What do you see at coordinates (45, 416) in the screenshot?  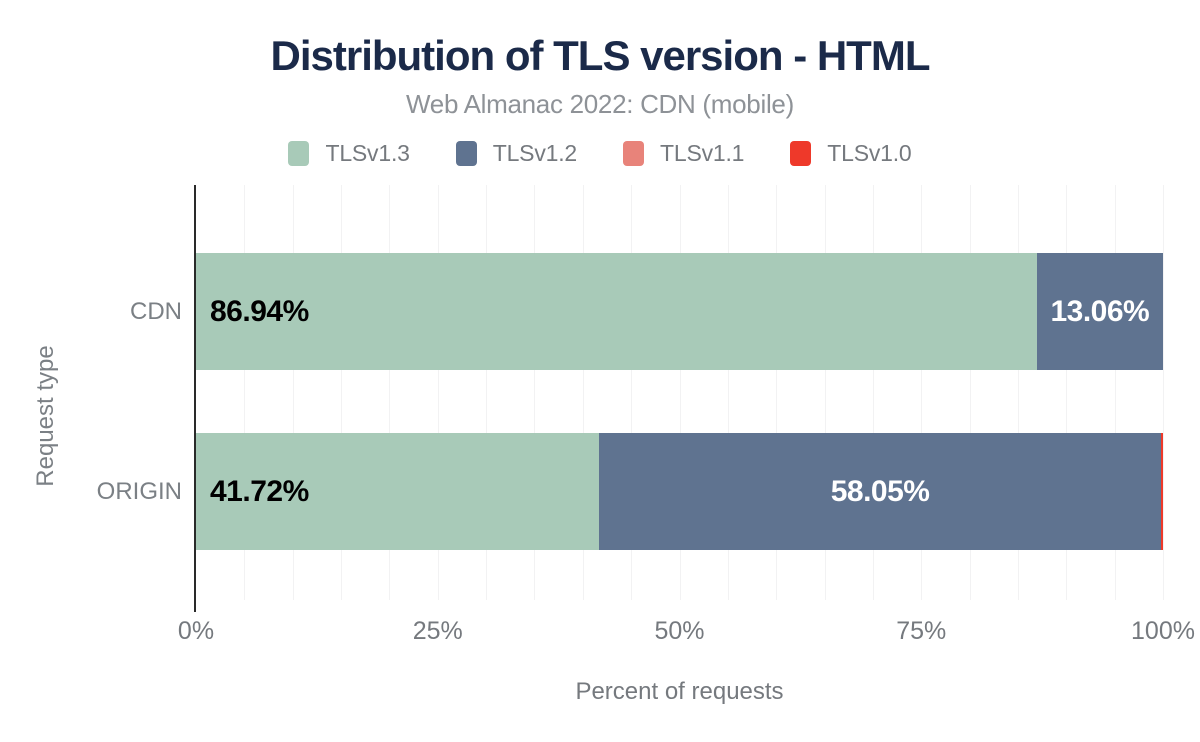 I see `y-axis-title: Request type` at bounding box center [45, 416].